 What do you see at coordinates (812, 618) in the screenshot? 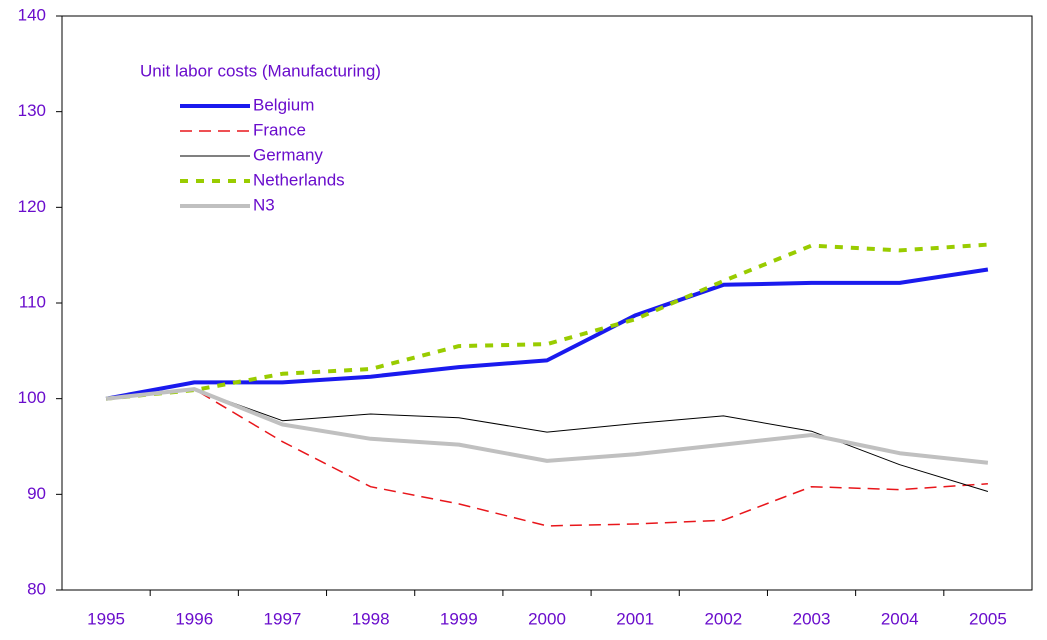
I see `x-tick-label: 2003` at bounding box center [812, 618].